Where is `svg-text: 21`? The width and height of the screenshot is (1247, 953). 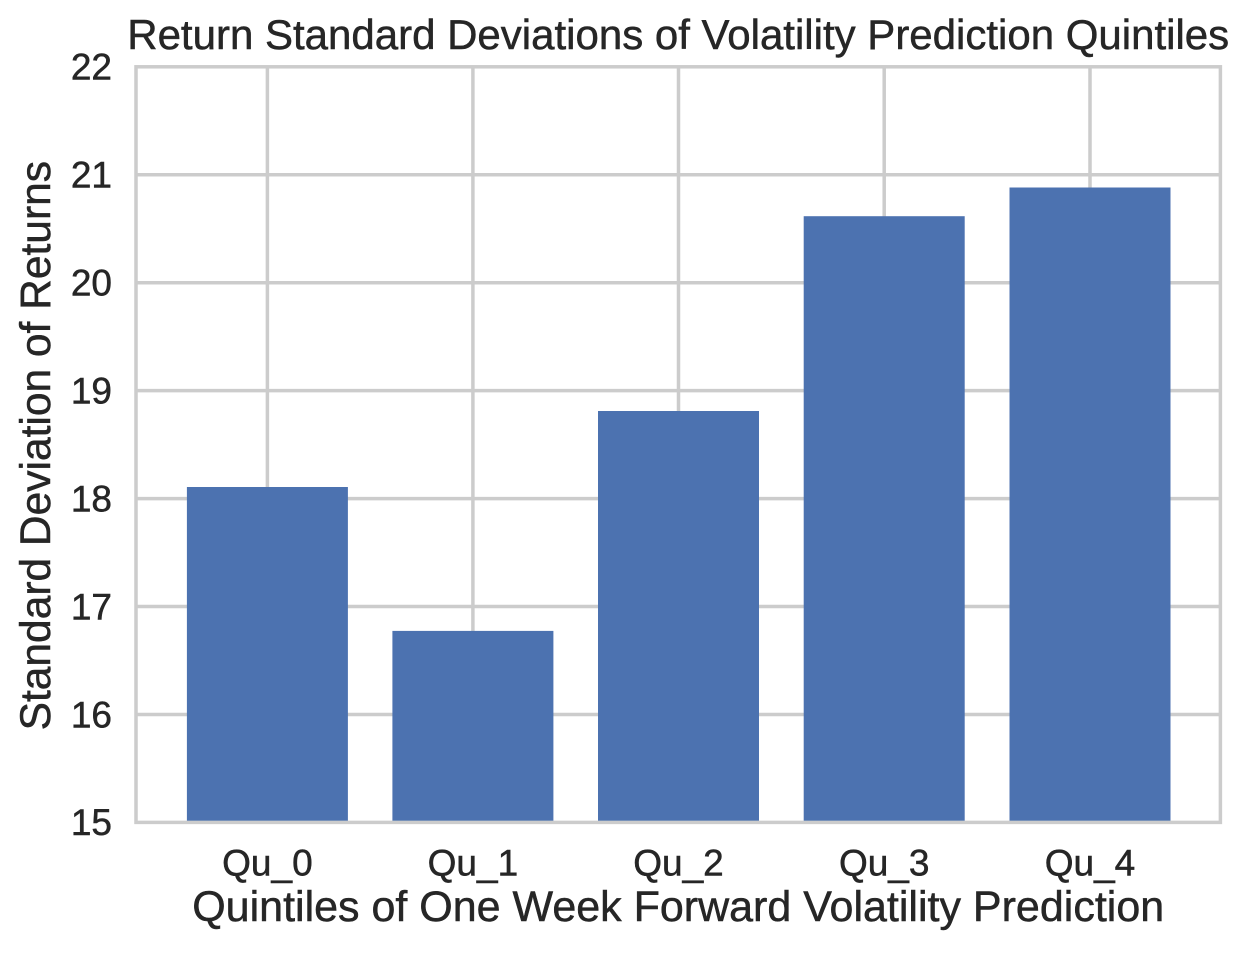 svg-text: 21 is located at coordinates (91, 175).